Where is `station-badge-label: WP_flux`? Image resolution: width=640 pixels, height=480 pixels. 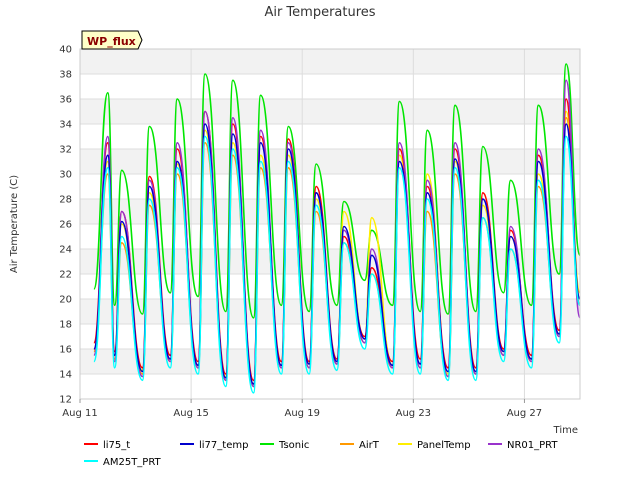 station-badge-label: WP_flux is located at coordinates (111, 41).